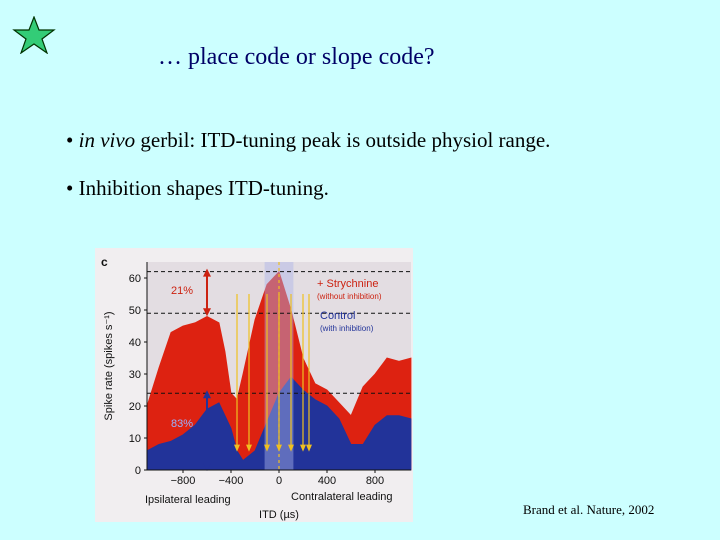 Image resolution: width=720 pixels, height=540 pixels. I want to click on y-tick-label: 10, so click(135, 439).